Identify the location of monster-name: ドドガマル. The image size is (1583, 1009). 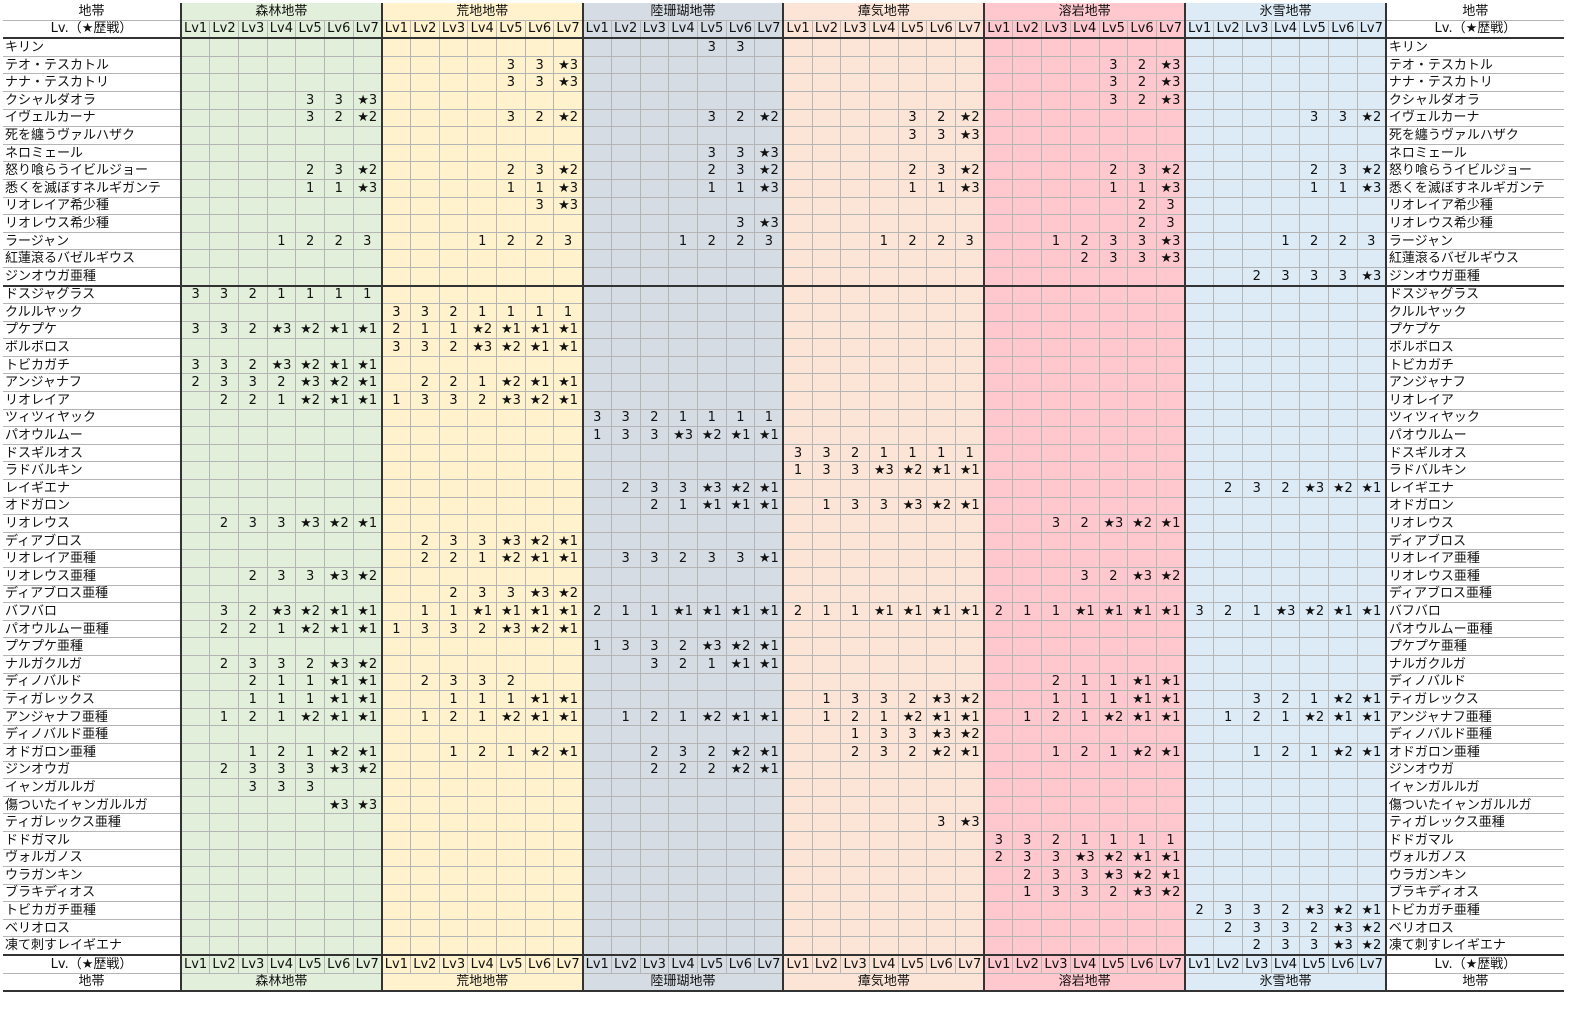
(92, 840).